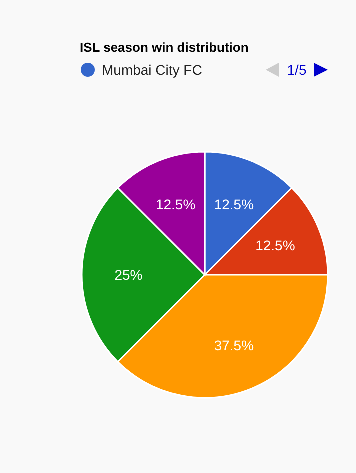  Describe the element at coordinates (297, 70) in the screenshot. I see `text: 1/5` at that location.